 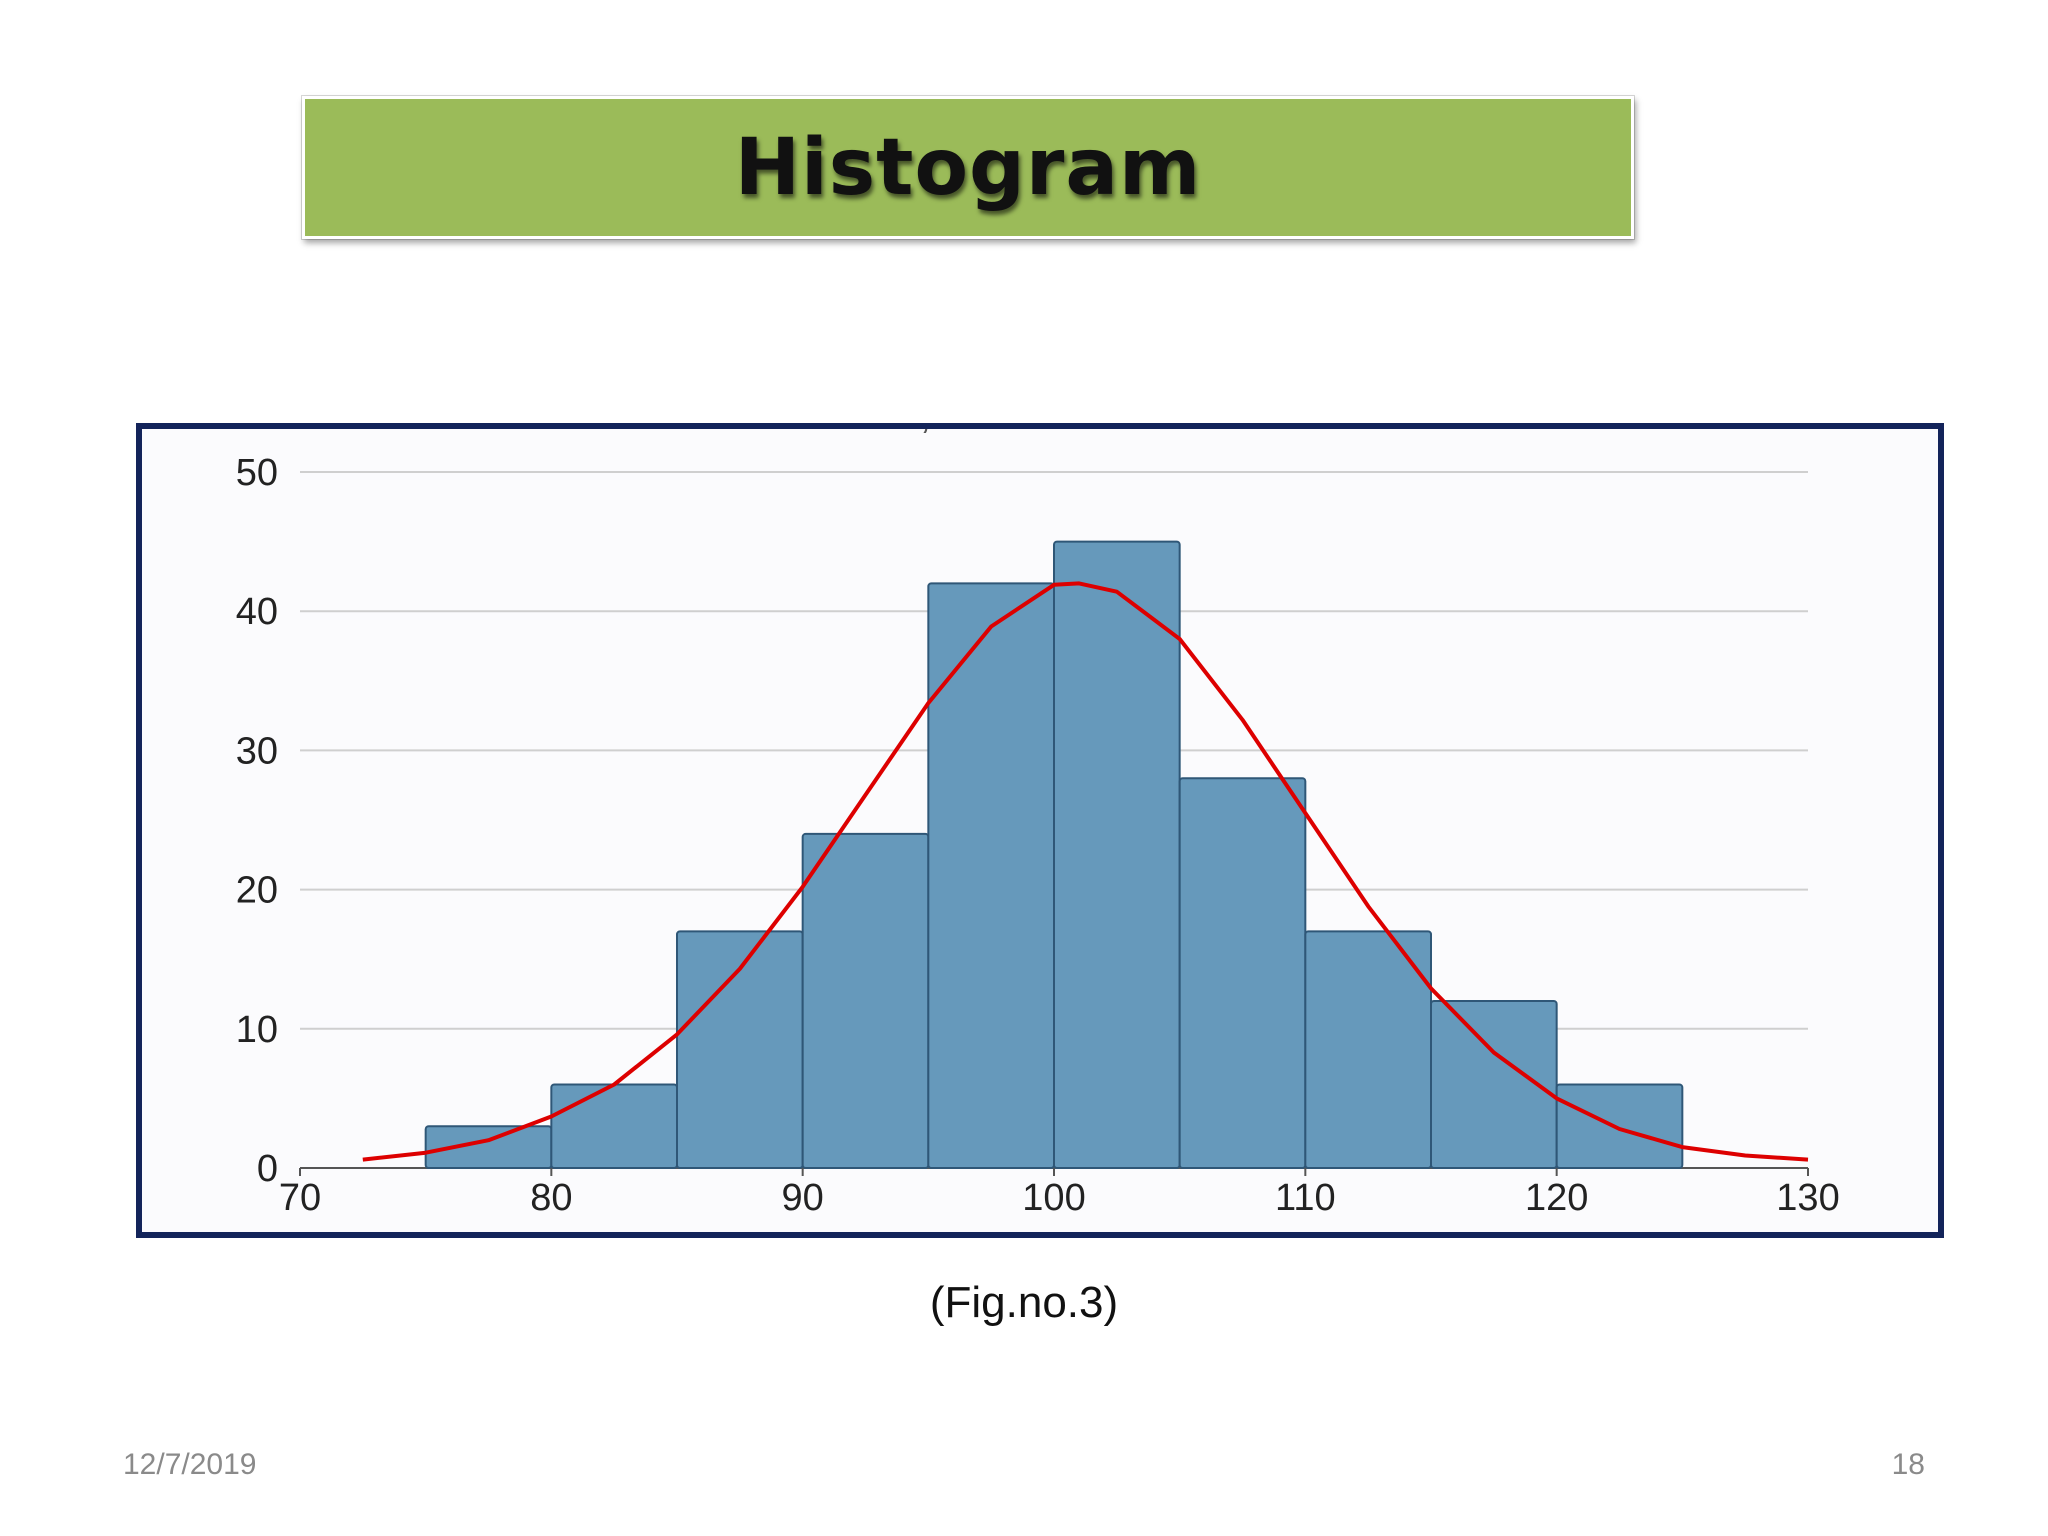 What do you see at coordinates (1807, 1198) in the screenshot?
I see `x-tick-label: 130` at bounding box center [1807, 1198].